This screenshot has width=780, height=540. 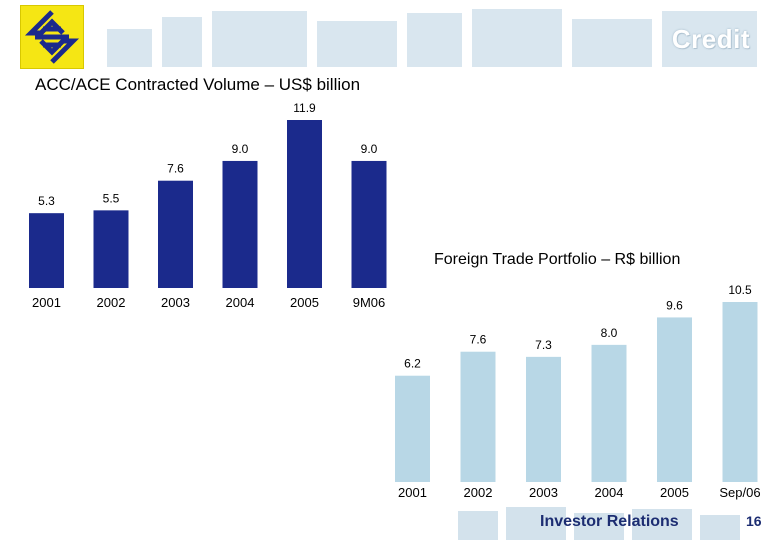 I want to click on chart2-data-label: 7.3, so click(x=543, y=345).